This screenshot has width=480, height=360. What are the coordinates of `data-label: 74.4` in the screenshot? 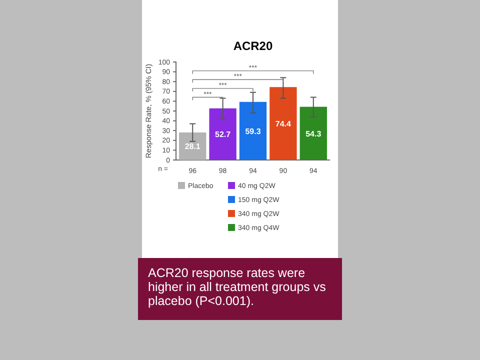 It's located at (283, 124).